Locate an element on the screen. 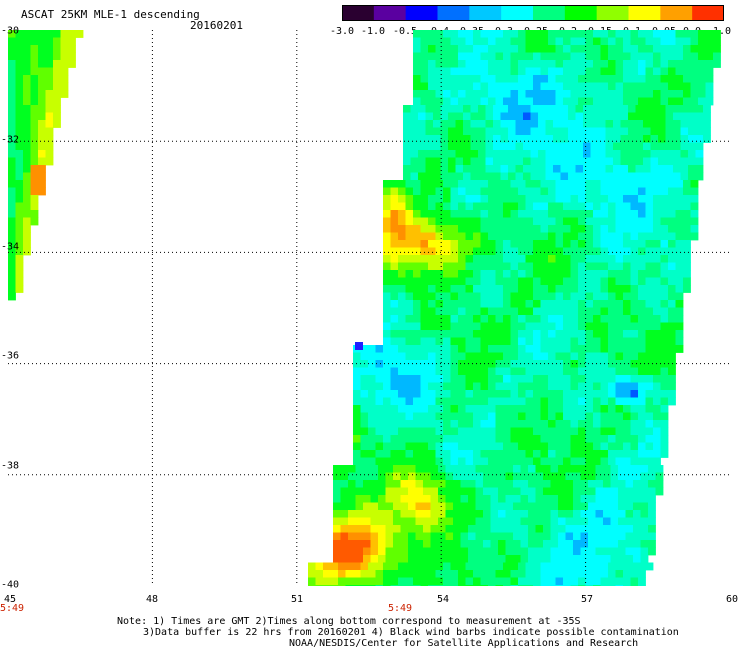  colorbar-label: -1.0 is located at coordinates (373, 31).